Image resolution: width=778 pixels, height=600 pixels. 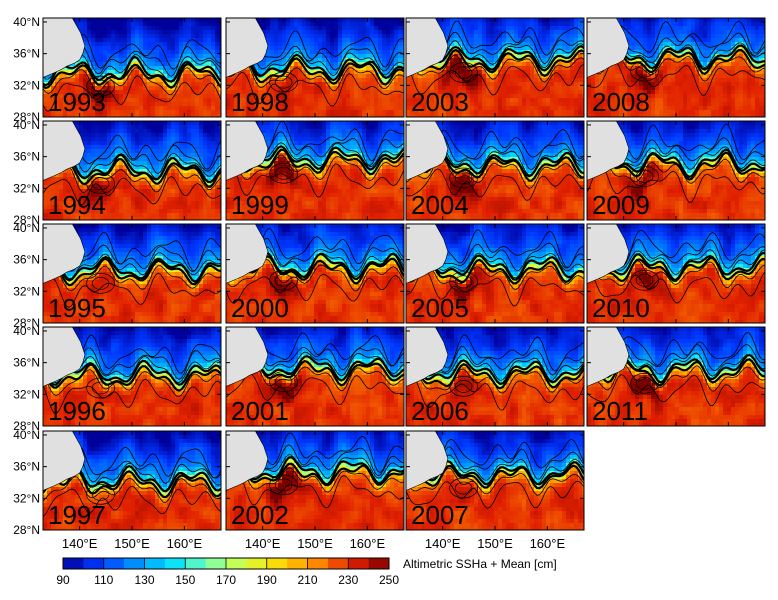 I want to click on panel-2001: 2001, so click(x=315, y=376).